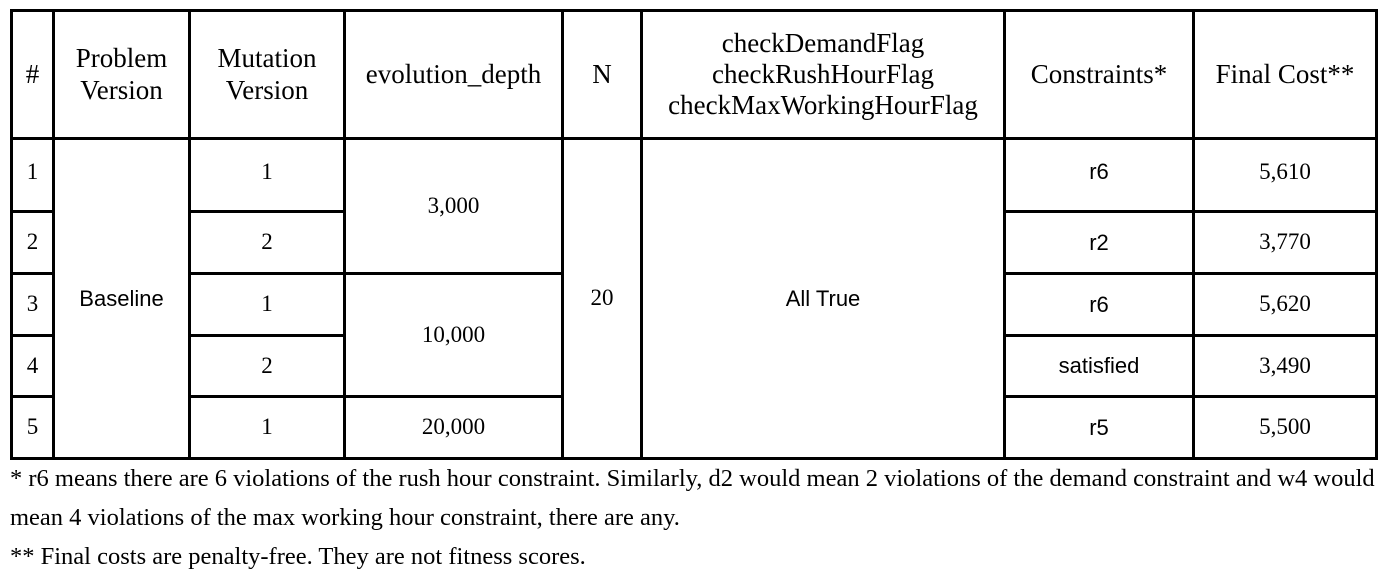 The image size is (1400, 576). What do you see at coordinates (453, 206) in the screenshot?
I see `evolution-depth-cell: 3,000` at bounding box center [453, 206].